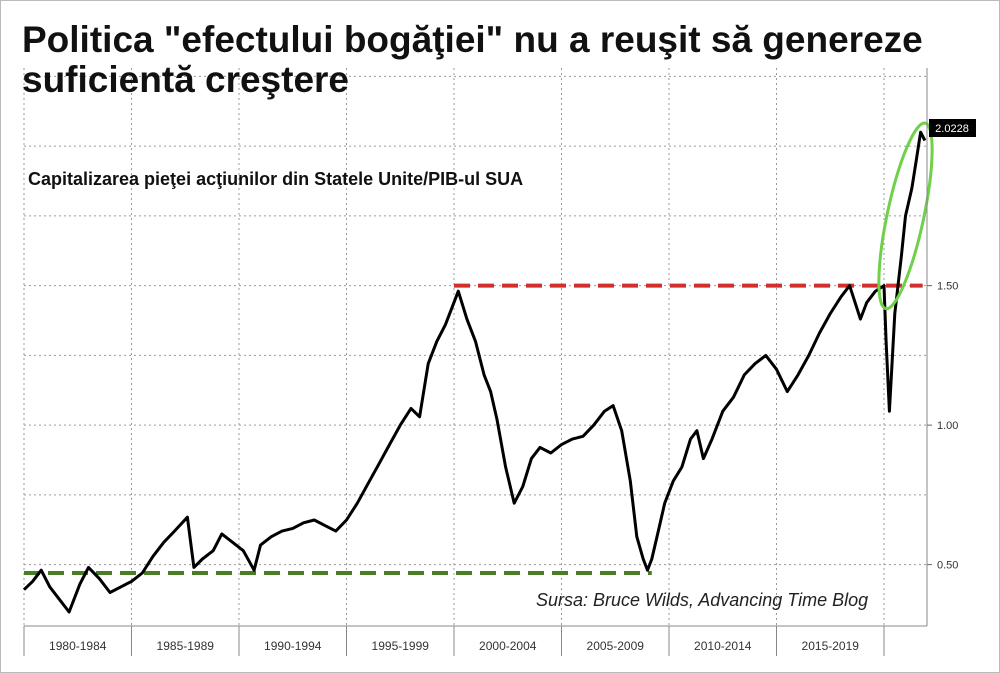 This screenshot has height=673, width=1000. Describe the element at coordinates (905, 216) in the screenshot. I see `highlight-ellipse` at that location.